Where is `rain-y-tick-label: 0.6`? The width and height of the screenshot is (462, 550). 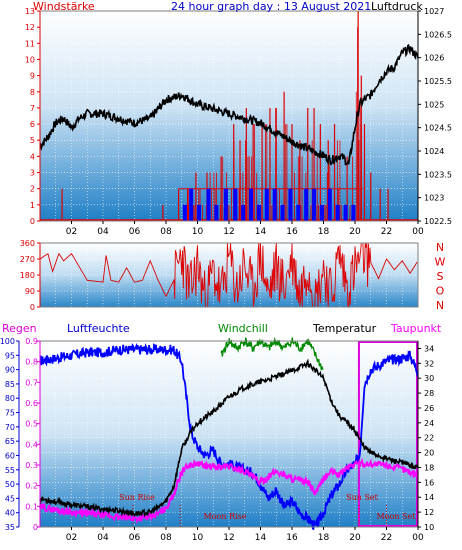
rain-y-tick-label: 0.6 is located at coordinates (31, 403).